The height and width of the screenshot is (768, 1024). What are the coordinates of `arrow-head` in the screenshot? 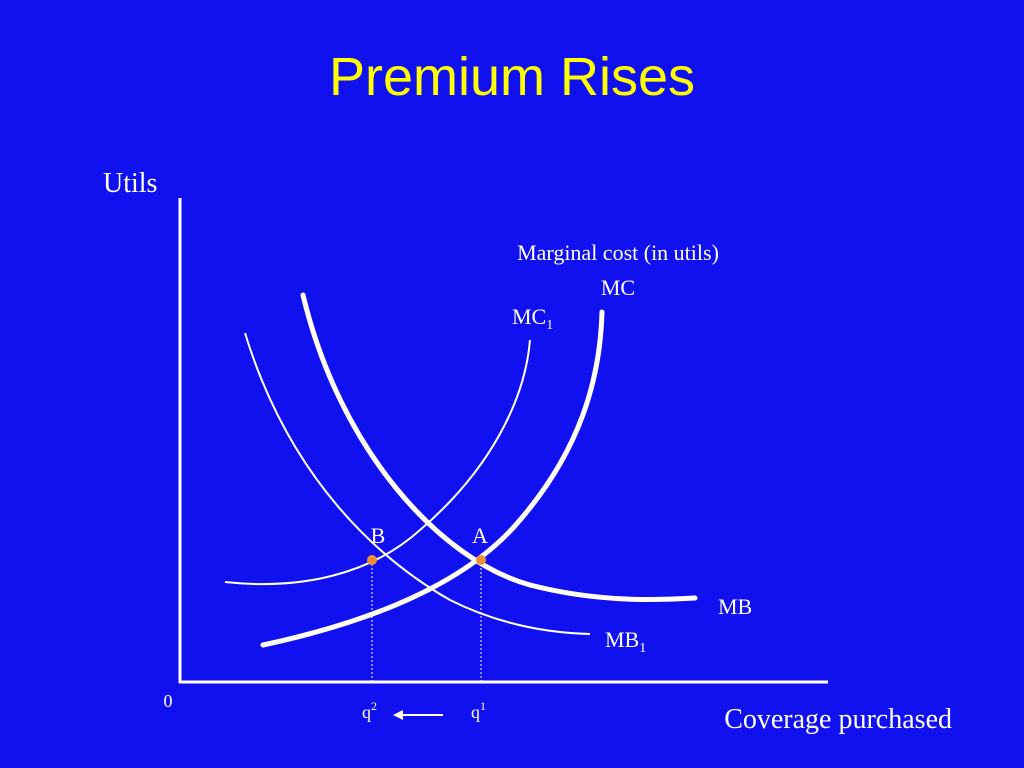 It's located at (398, 715).